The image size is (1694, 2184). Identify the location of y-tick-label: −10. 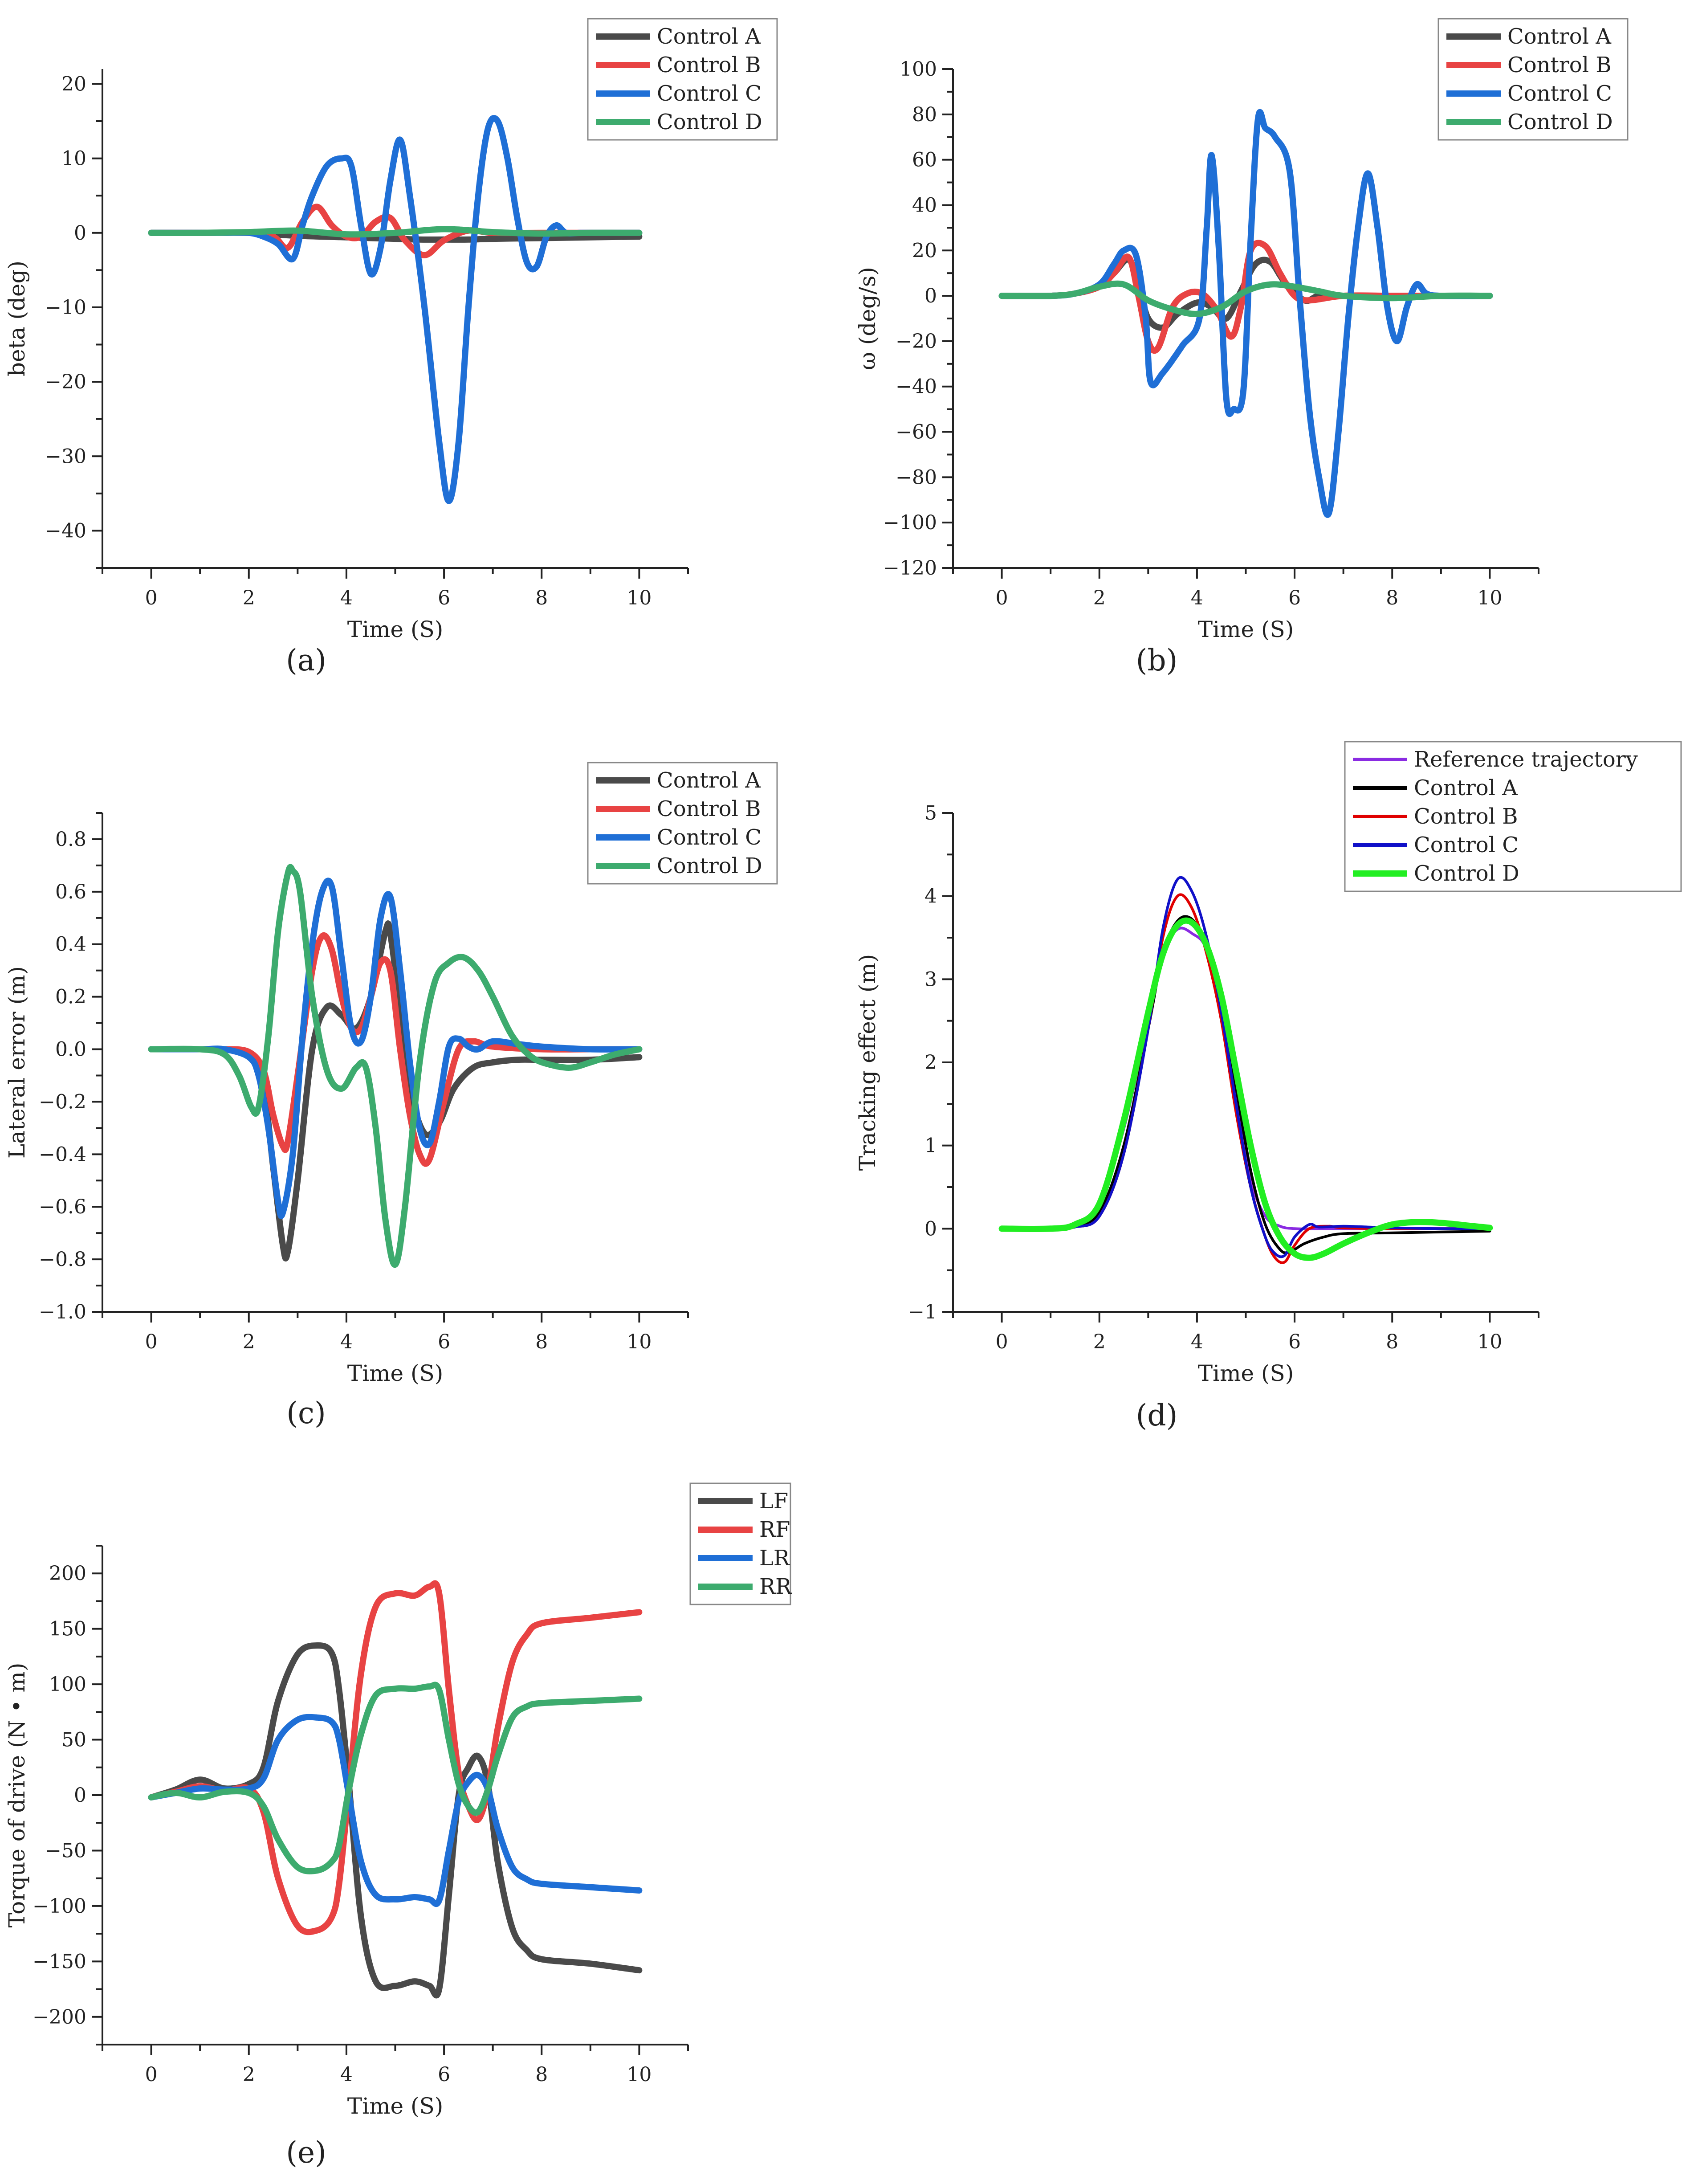
(65, 307).